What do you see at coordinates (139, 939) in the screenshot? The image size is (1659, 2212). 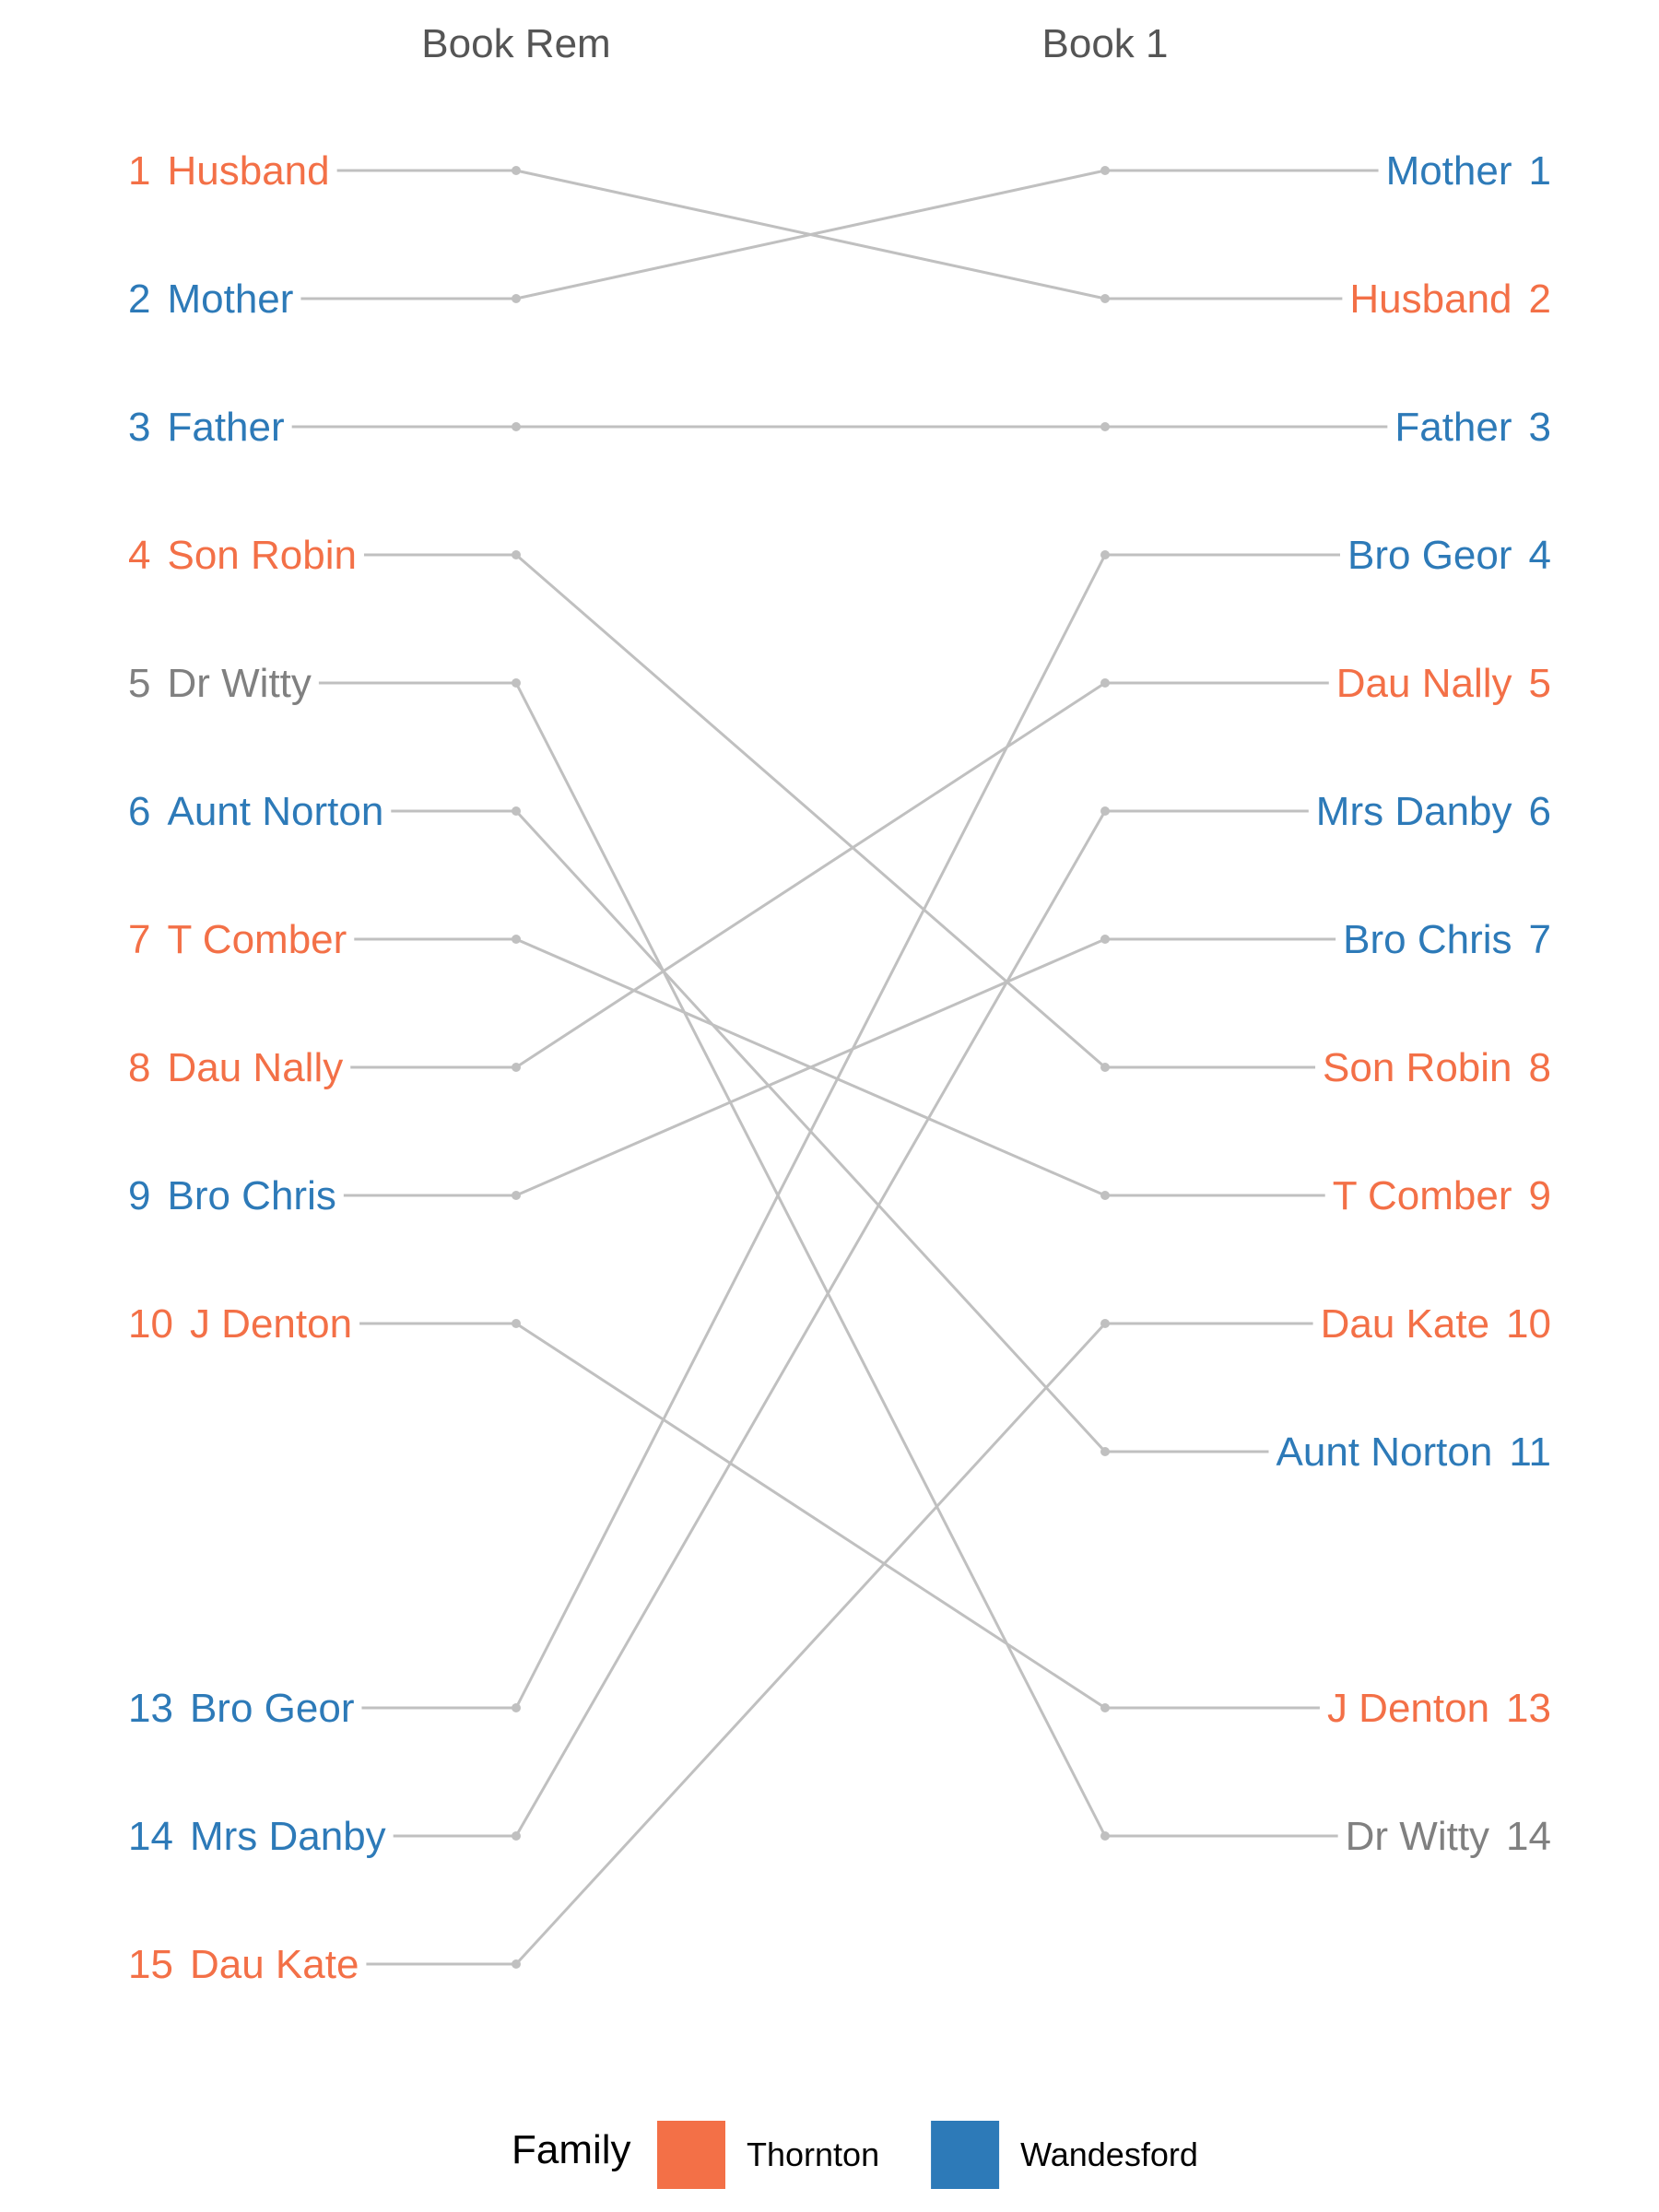 I see `left-rank: 7` at bounding box center [139, 939].